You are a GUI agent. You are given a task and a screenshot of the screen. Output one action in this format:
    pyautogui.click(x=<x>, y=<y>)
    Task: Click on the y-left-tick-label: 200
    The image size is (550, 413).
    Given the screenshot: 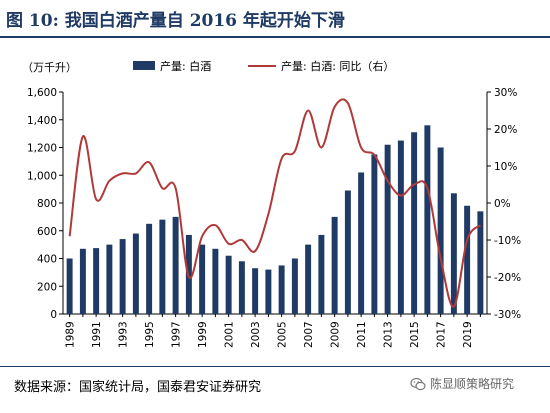 What is the action you would take?
    pyautogui.click(x=47, y=287)
    